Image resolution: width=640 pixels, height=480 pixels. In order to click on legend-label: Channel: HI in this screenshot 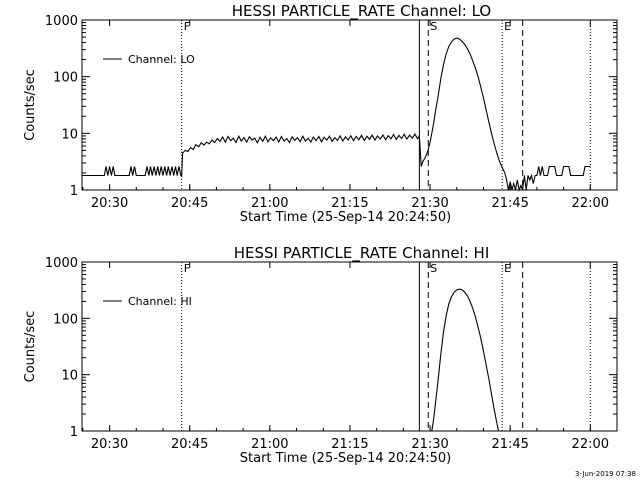, I will do `click(160, 301)`.